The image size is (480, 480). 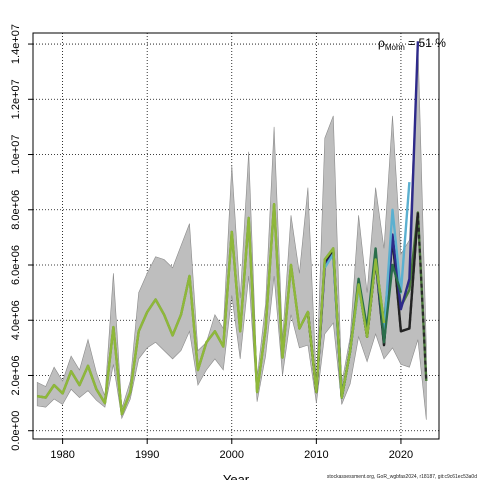 I want to click on y-tick-label: 4.0e+06, so click(x=16, y=320).